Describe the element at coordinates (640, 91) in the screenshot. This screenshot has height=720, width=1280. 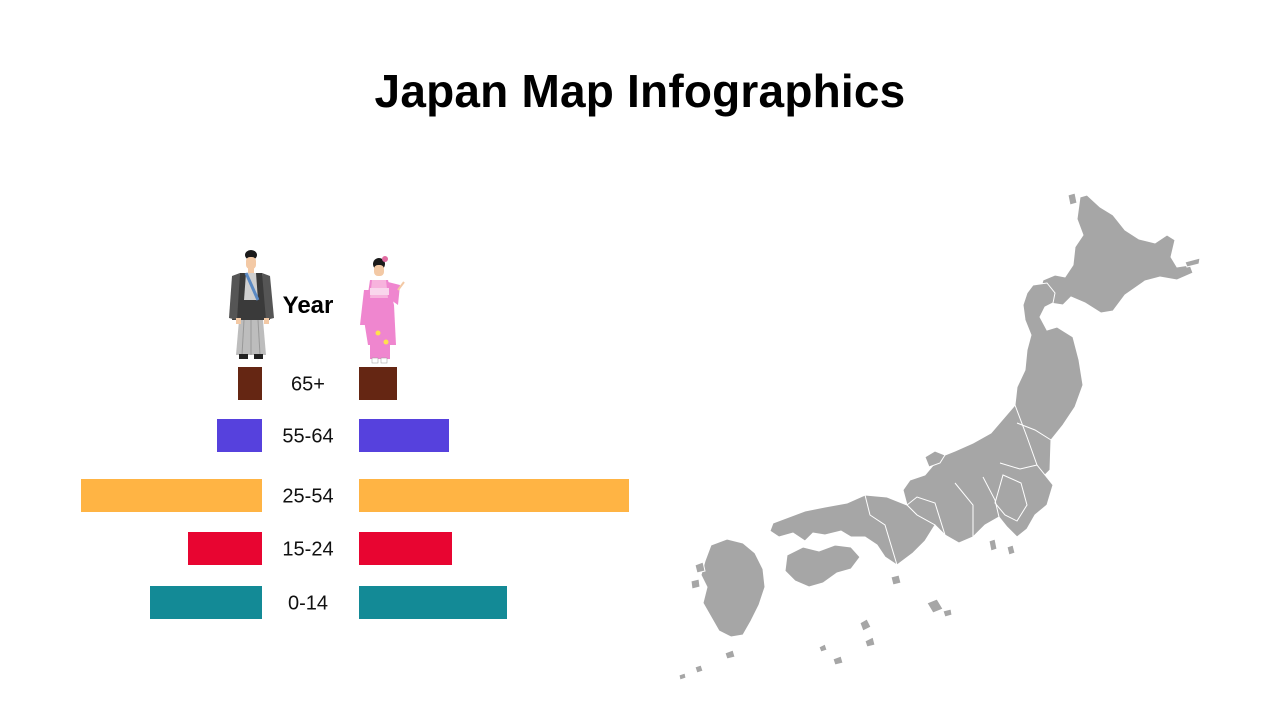
I see `page-title: Japan Map Infographics` at that location.